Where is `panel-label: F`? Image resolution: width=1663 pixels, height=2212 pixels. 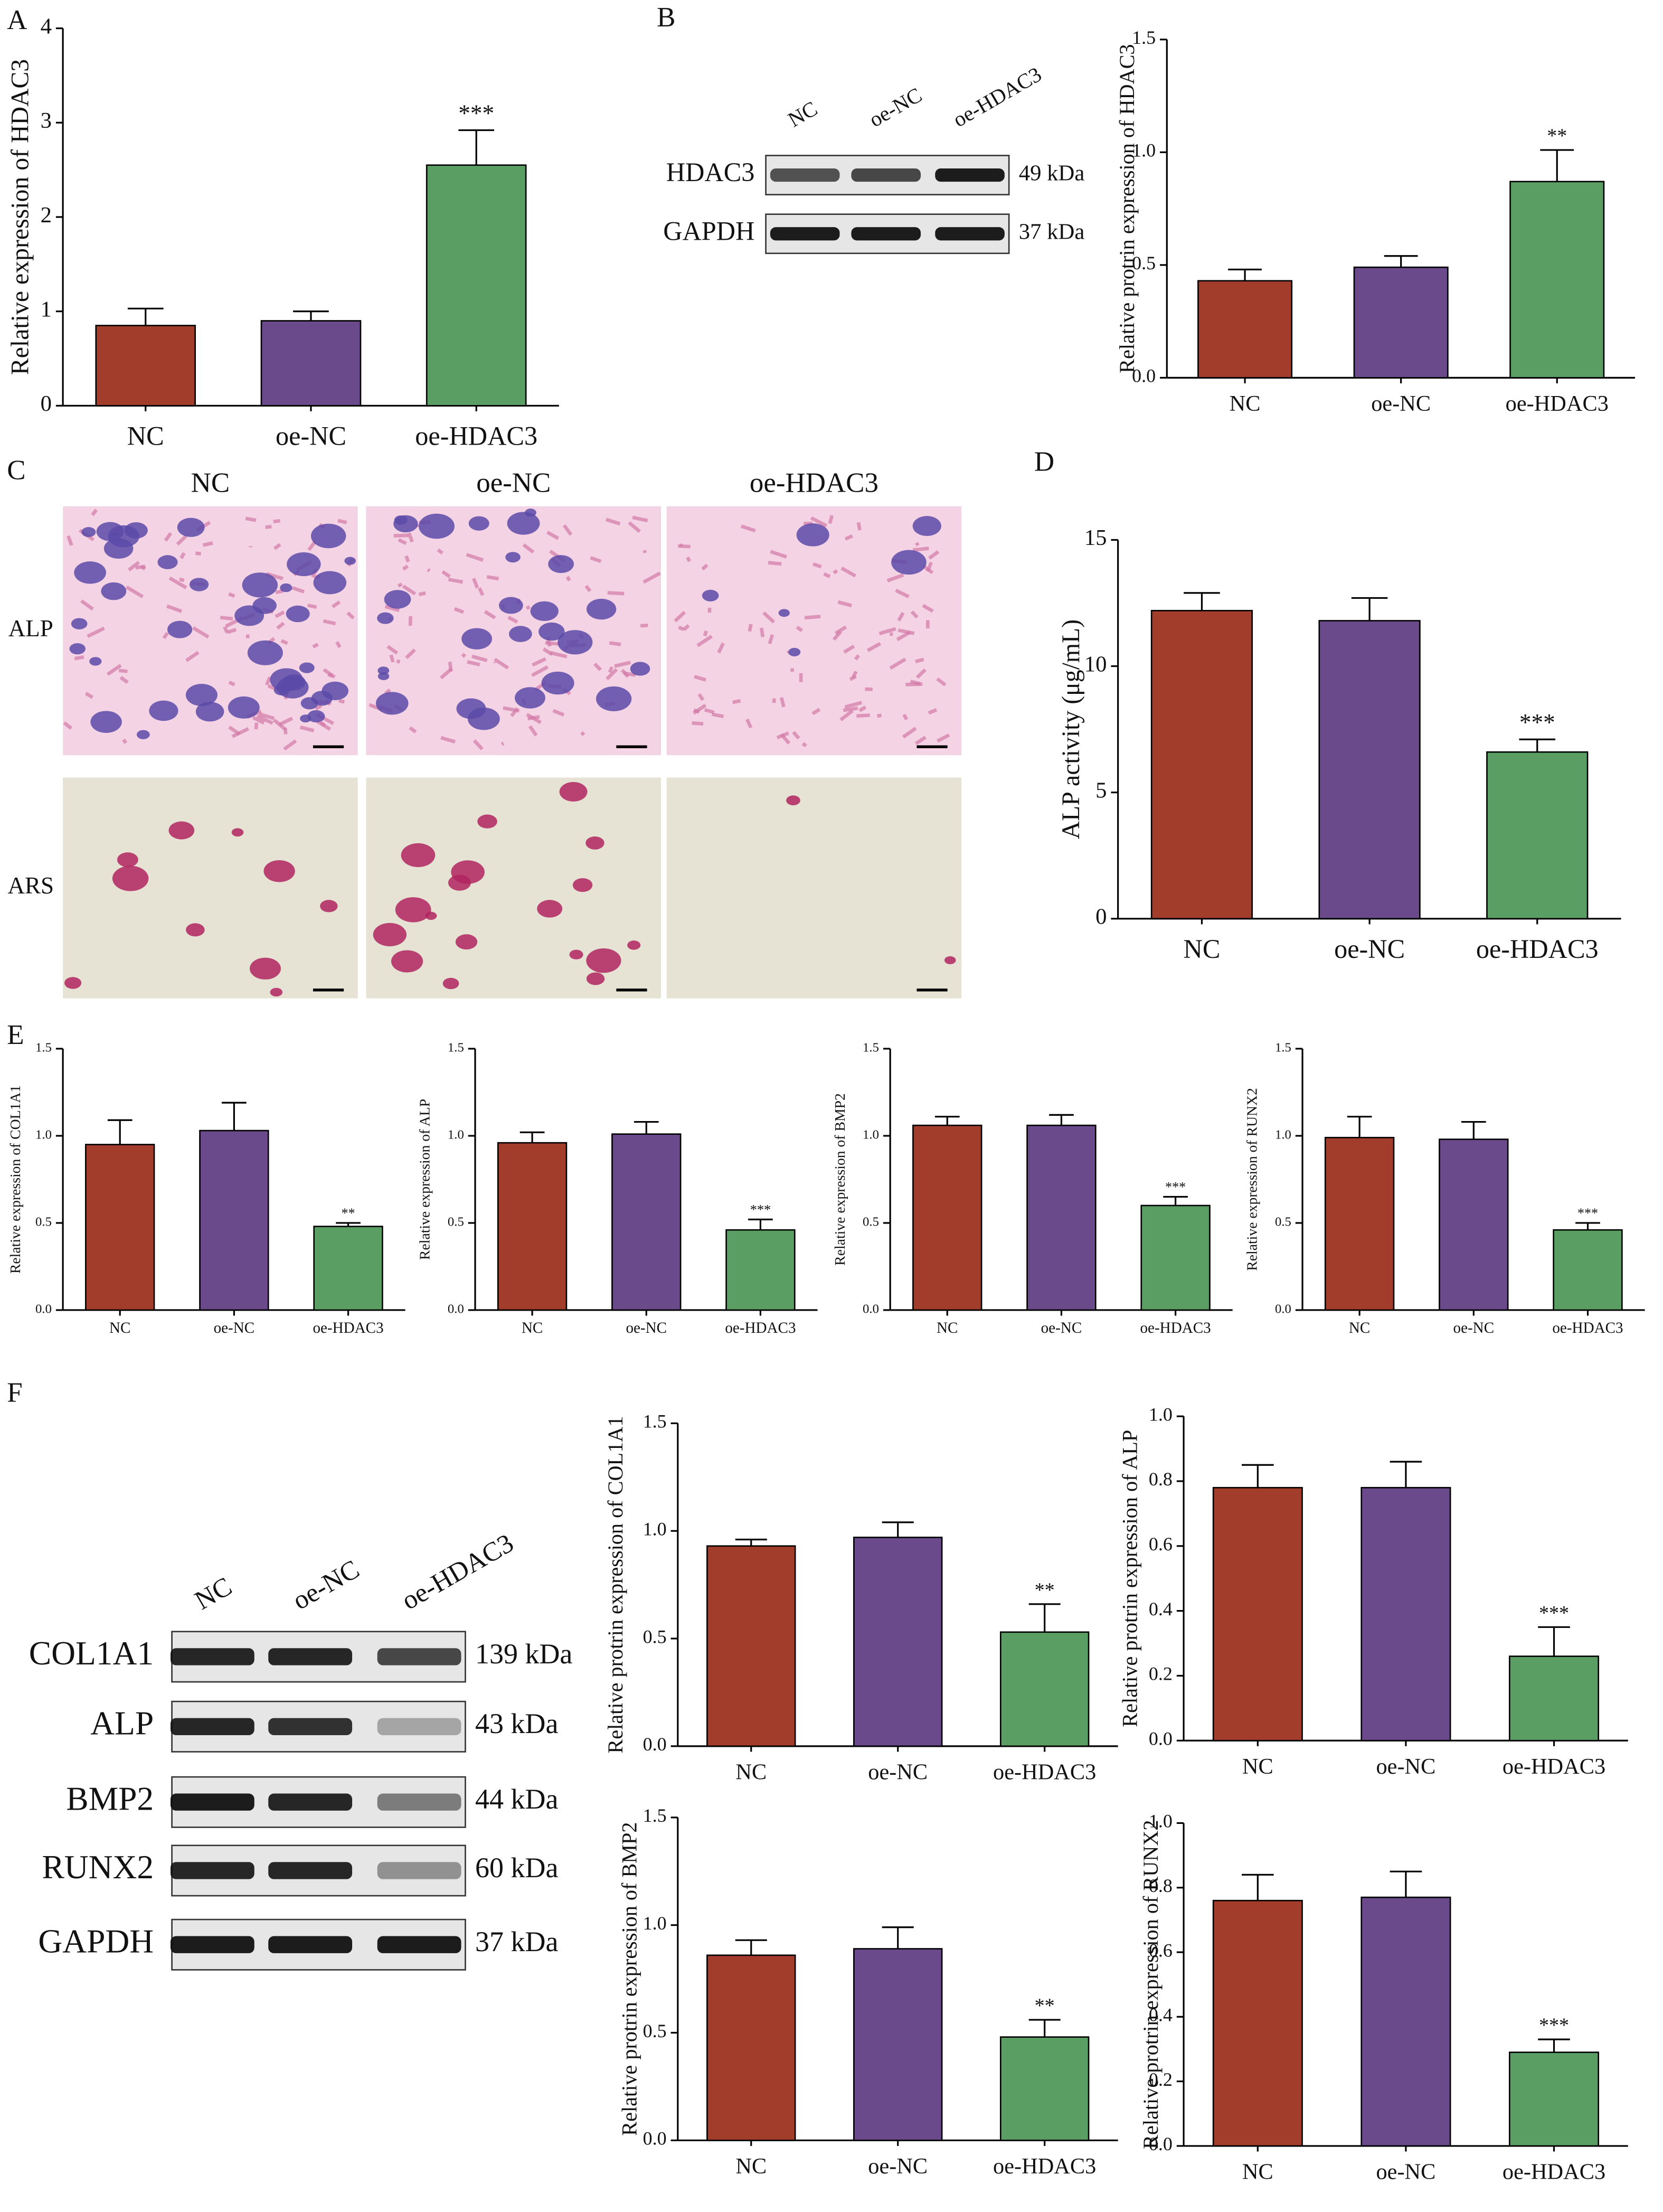
panel-label: F is located at coordinates (14, 1393).